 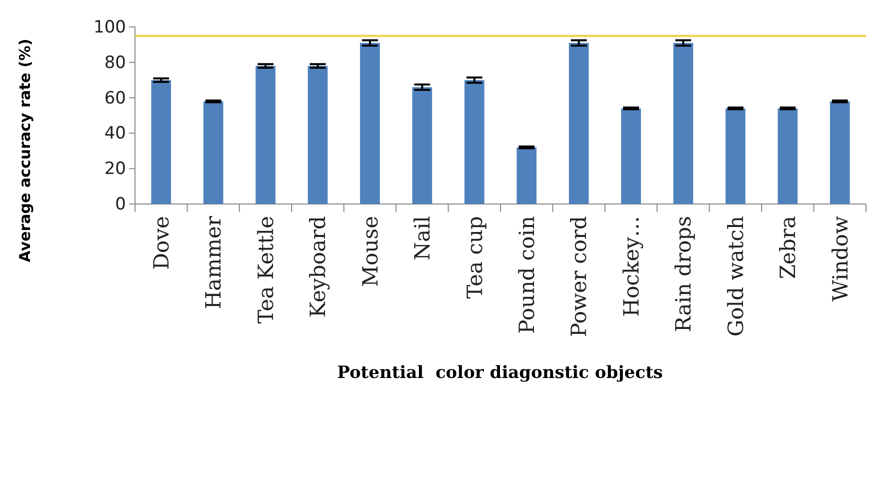 I want to click on y-tick-label: 40, so click(x=115, y=134).